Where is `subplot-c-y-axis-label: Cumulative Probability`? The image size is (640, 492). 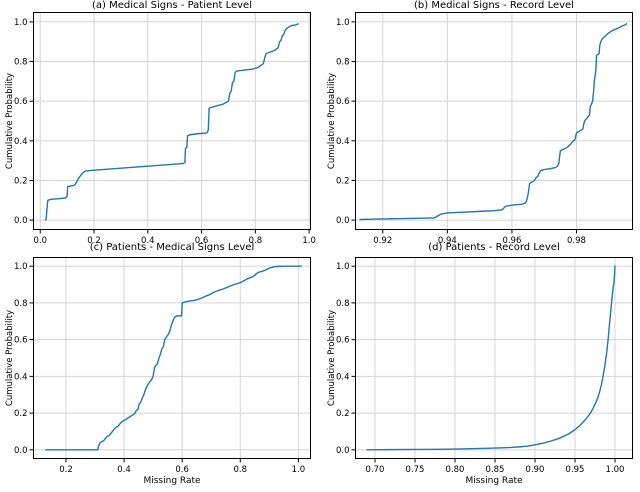
subplot-c-y-axis-label: Cumulative Probability is located at coordinates (10, 358).